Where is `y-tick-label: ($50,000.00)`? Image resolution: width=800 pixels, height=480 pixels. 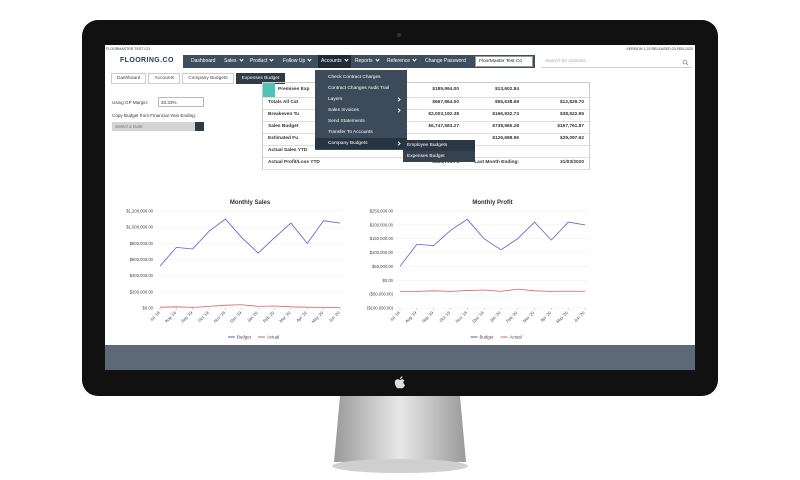
y-tick-label: ($50,000.00) is located at coordinates (381, 294).